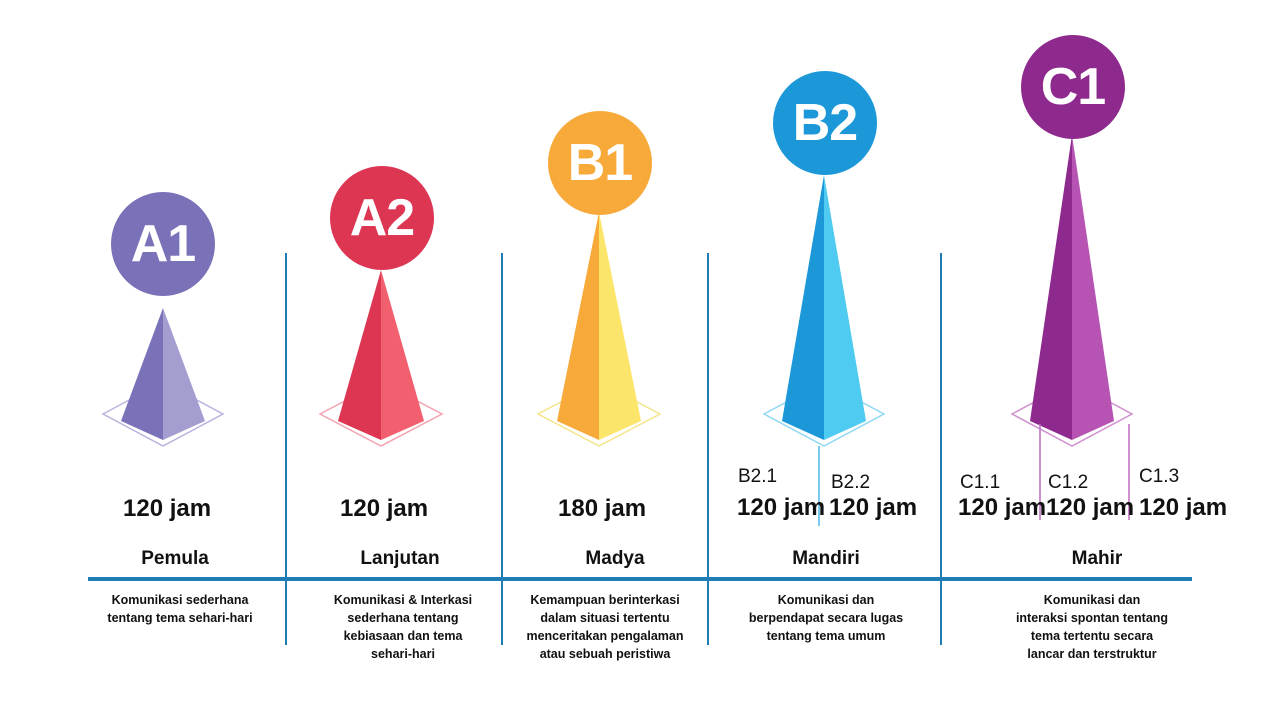 The height and width of the screenshot is (719, 1280). What do you see at coordinates (825, 123) in the screenshot?
I see `level-badge-b2: B2` at bounding box center [825, 123].